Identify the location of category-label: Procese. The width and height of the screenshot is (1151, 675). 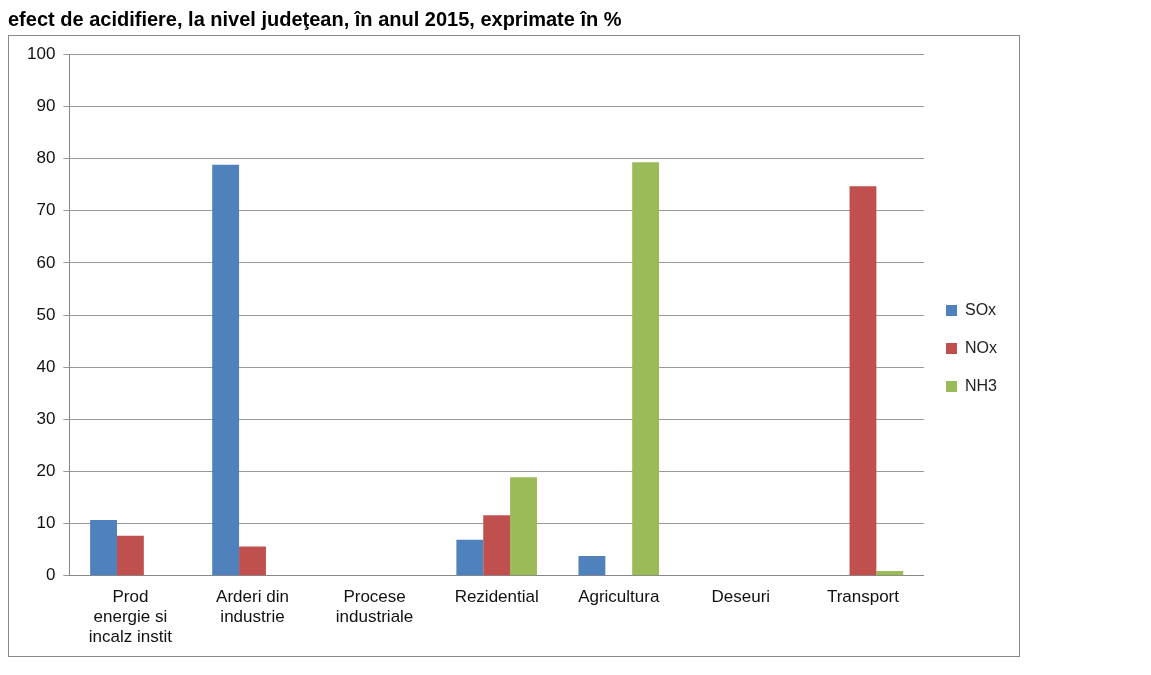
(374, 596).